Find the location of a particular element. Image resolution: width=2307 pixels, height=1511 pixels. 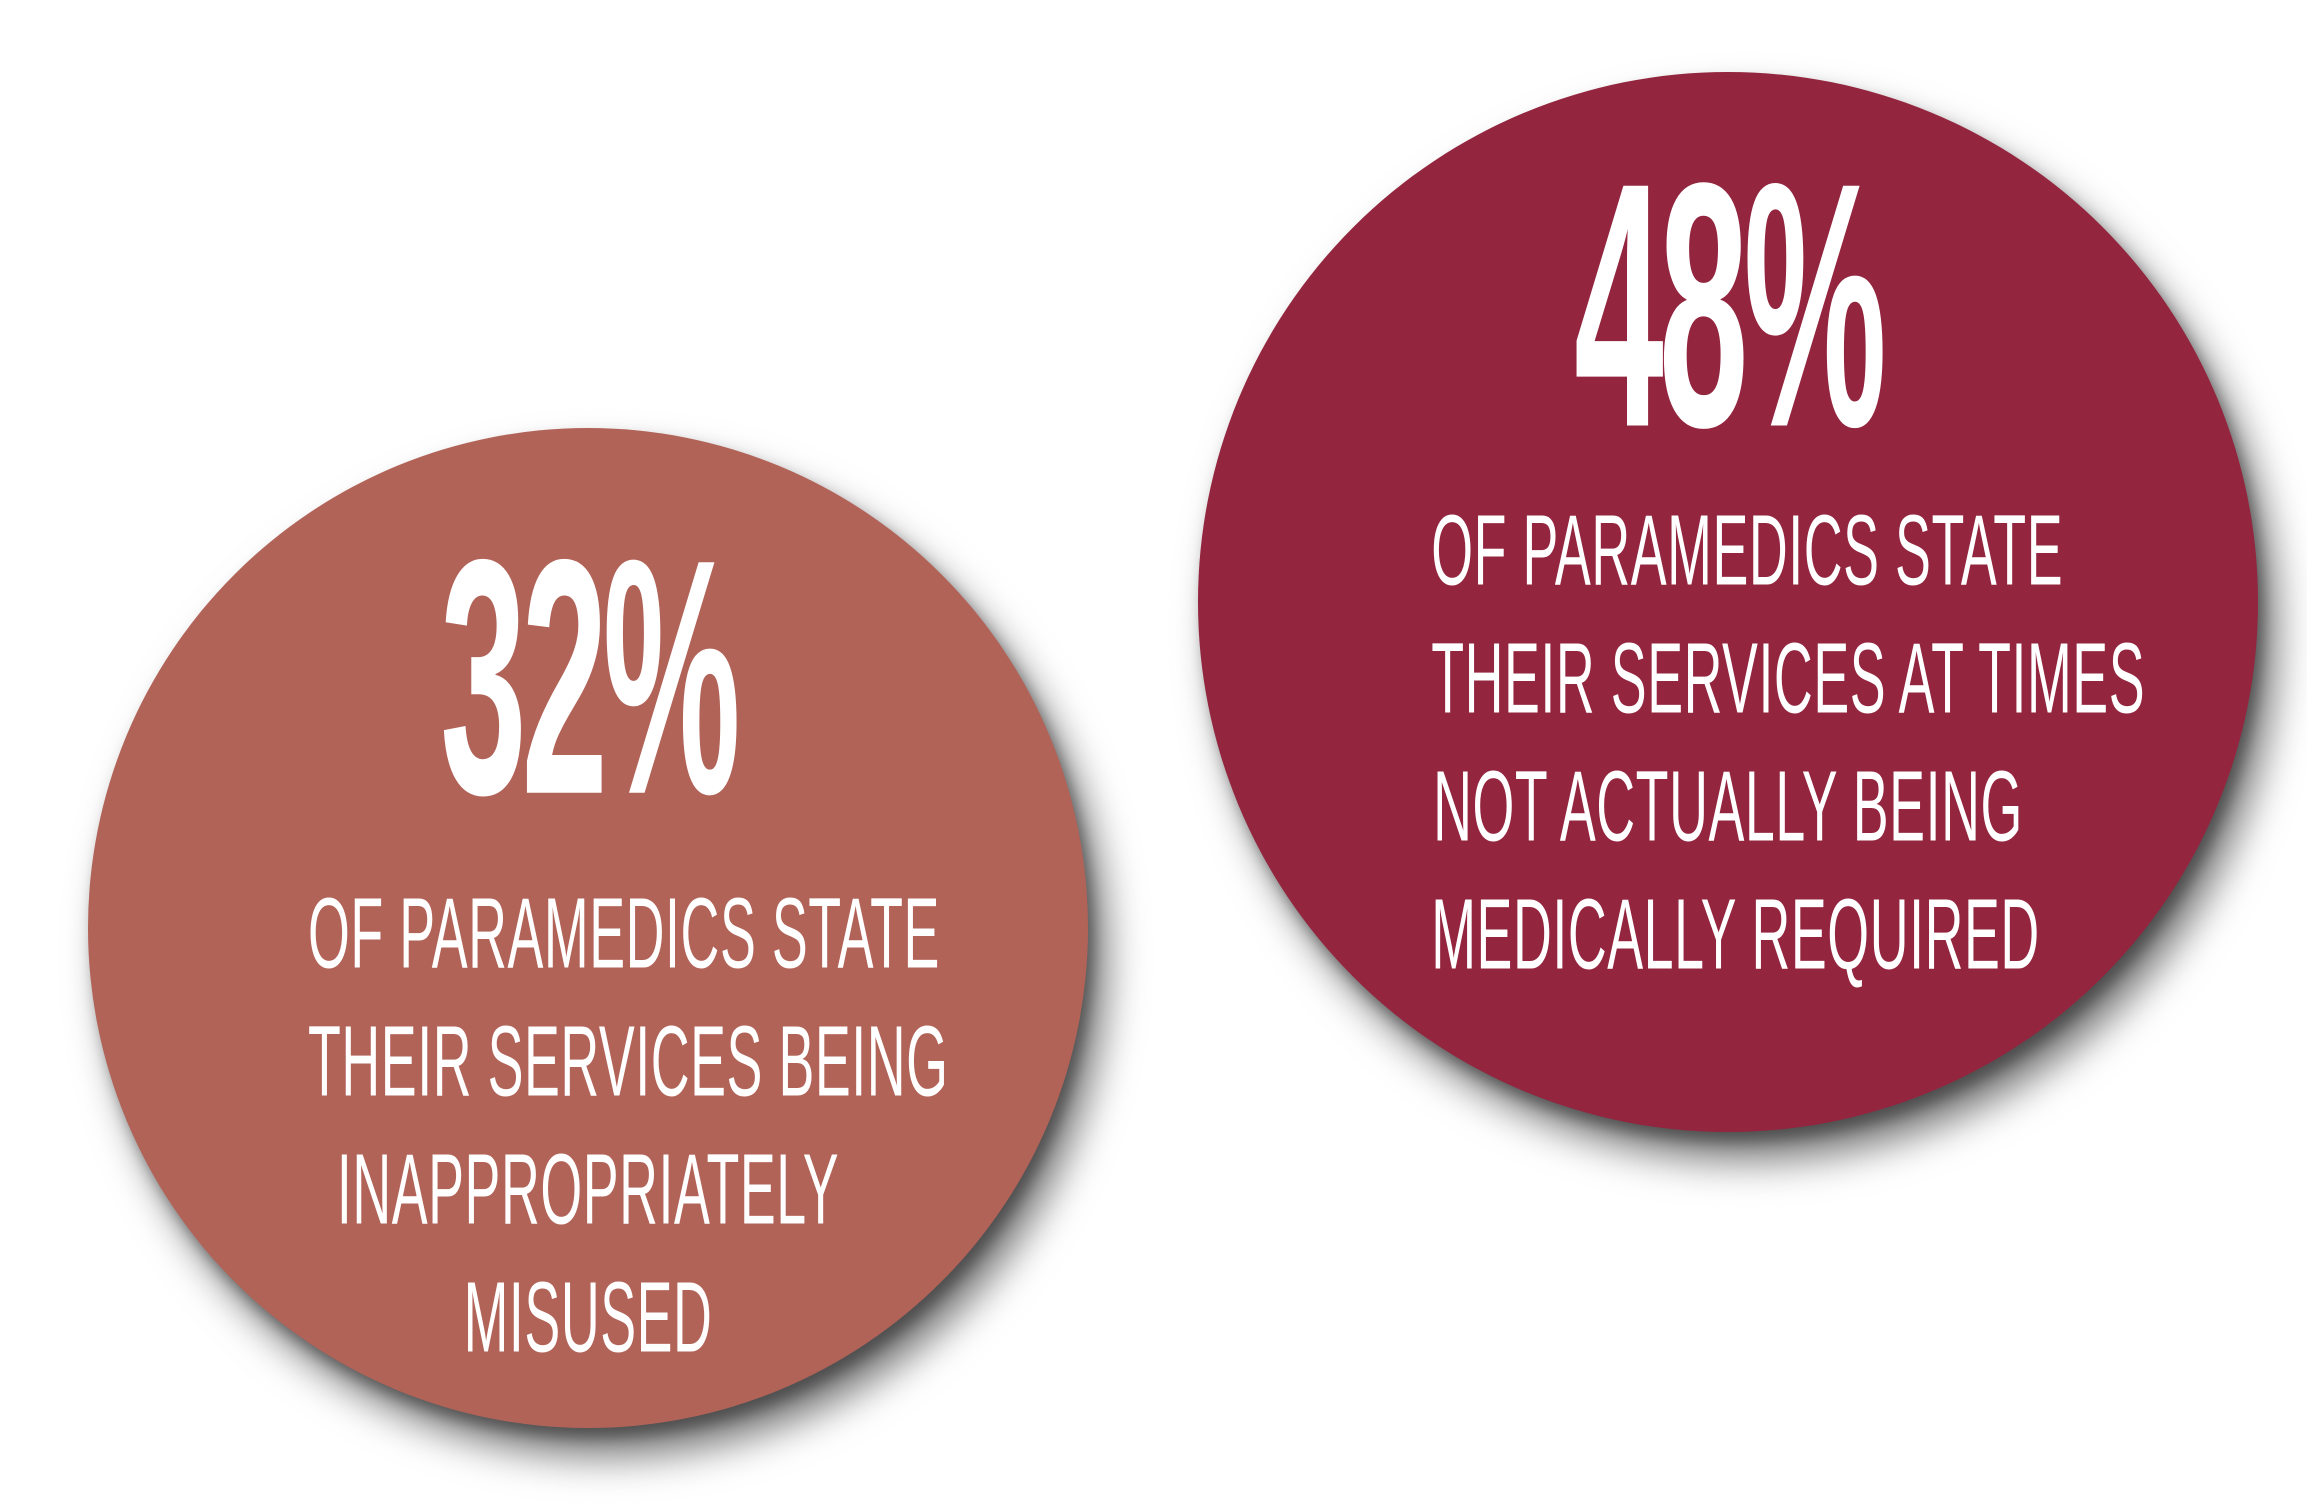

stat-description-line: THEIR SERVICES BEING is located at coordinates (628, 1061).